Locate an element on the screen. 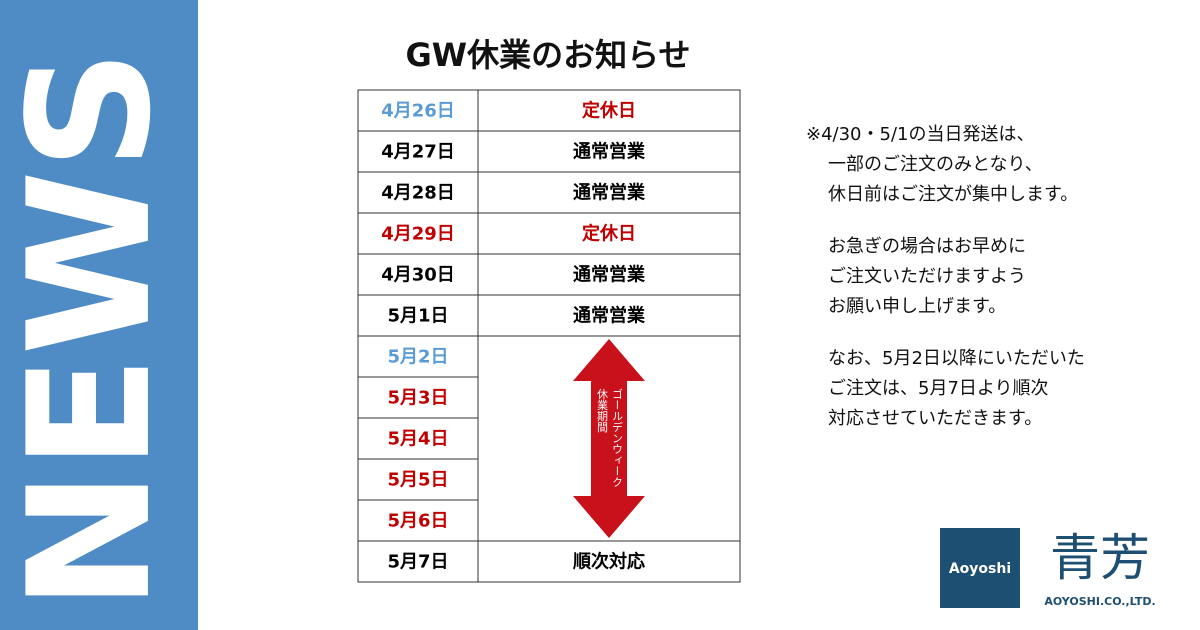 The width and height of the screenshot is (1200, 630). note-line: ご注文は、5月7日より順次 is located at coordinates (938, 388).